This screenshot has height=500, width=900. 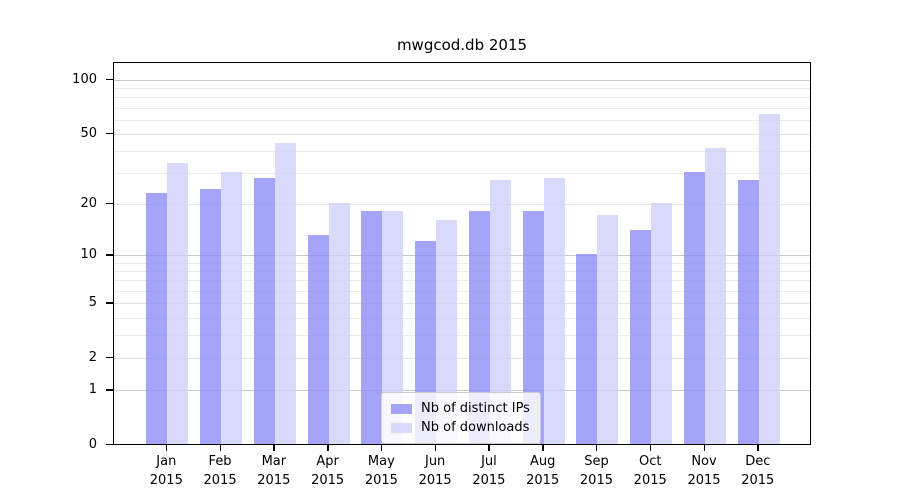 I want to click on y-tick-label: 0, so click(x=92, y=444).